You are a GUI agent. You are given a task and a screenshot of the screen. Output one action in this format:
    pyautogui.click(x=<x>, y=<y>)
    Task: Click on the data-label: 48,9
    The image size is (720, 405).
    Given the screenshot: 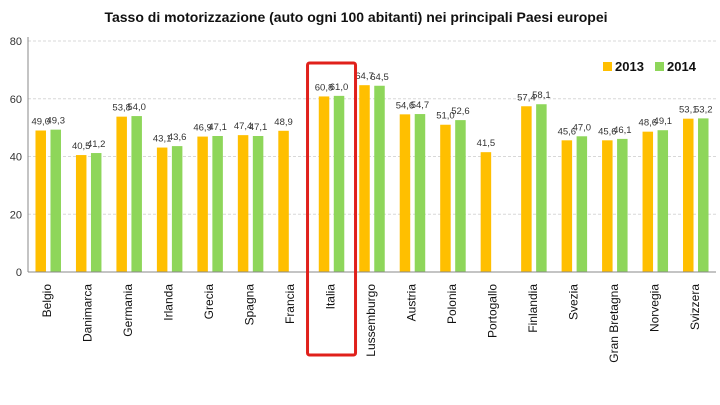 What is the action you would take?
    pyautogui.click(x=283, y=122)
    